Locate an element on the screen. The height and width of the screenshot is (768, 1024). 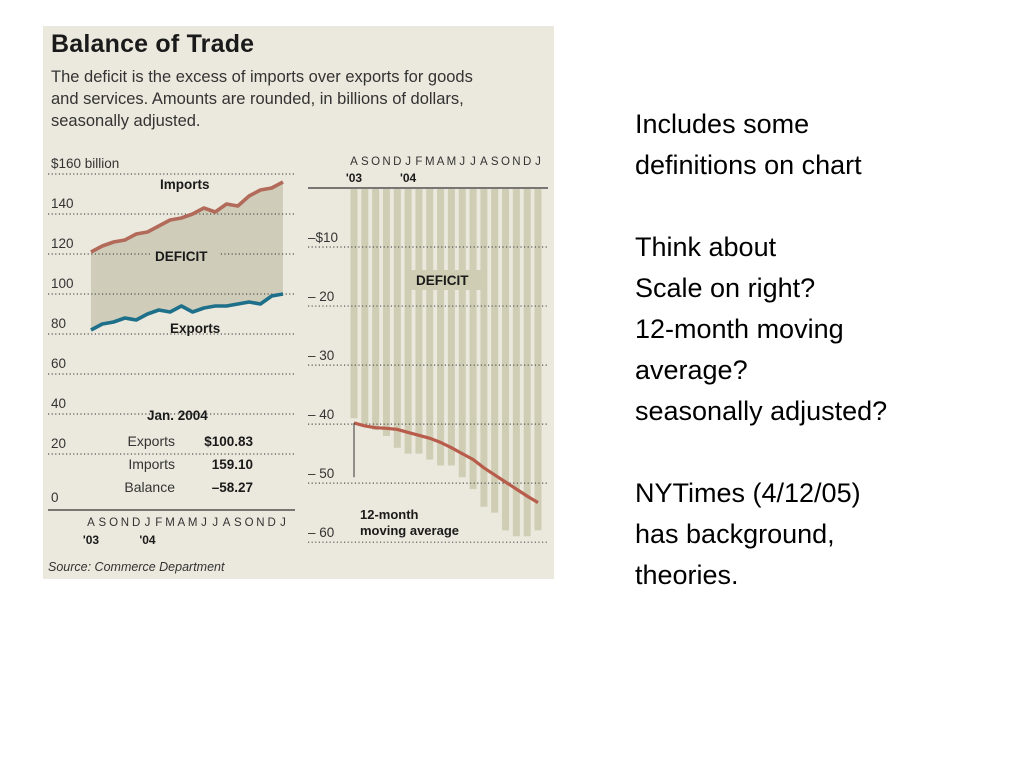
y-tick-label: 100 is located at coordinates (62, 283).